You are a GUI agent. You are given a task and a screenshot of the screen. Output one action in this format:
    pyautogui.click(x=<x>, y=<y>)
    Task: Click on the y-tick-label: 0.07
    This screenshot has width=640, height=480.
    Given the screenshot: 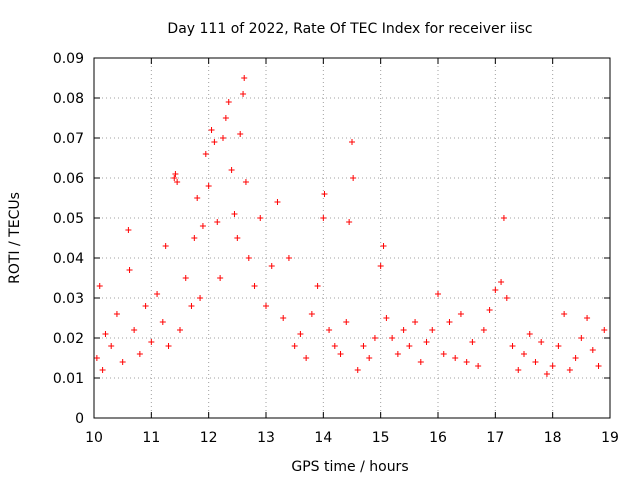 What is the action you would take?
    pyautogui.click(x=68, y=139)
    